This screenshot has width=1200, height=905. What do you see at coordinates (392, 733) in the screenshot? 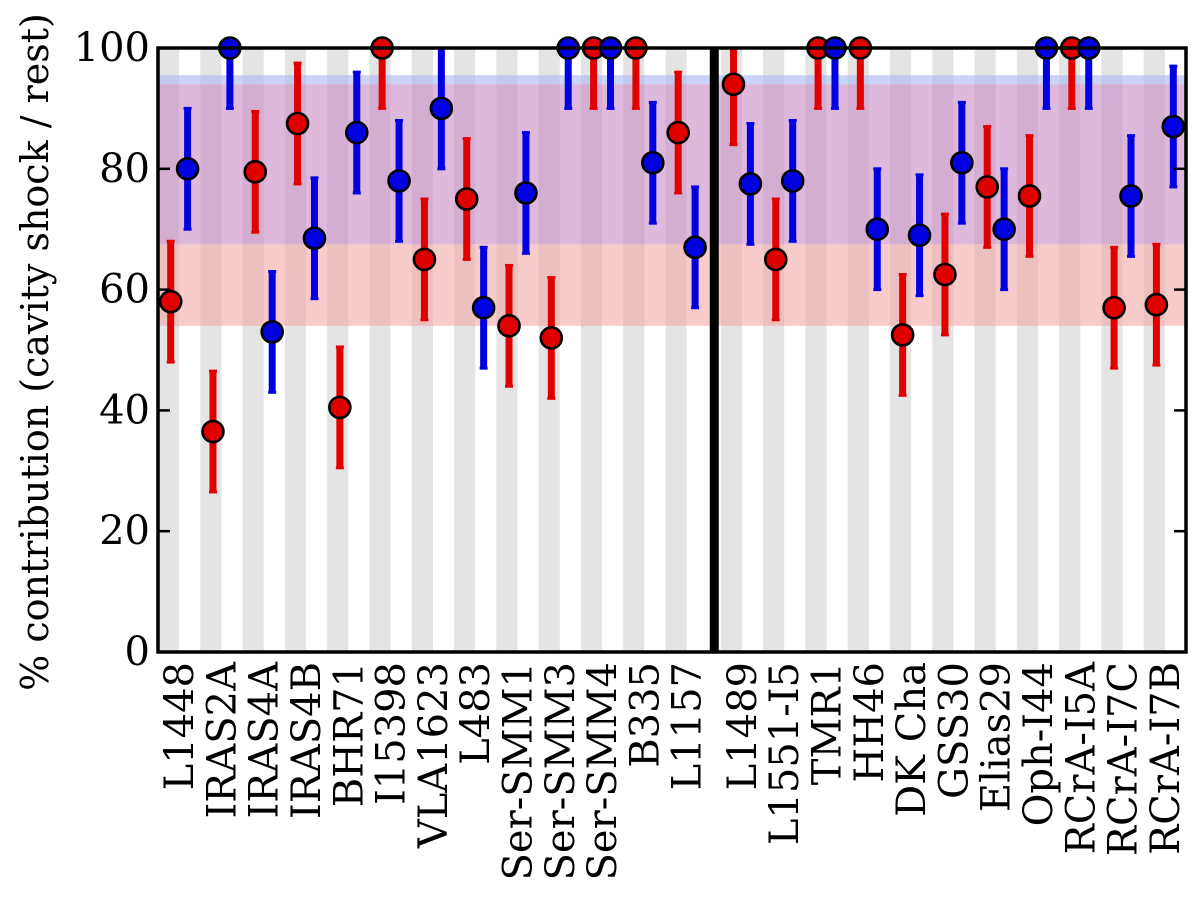
I see `x-category-label: I15398` at bounding box center [392, 733].